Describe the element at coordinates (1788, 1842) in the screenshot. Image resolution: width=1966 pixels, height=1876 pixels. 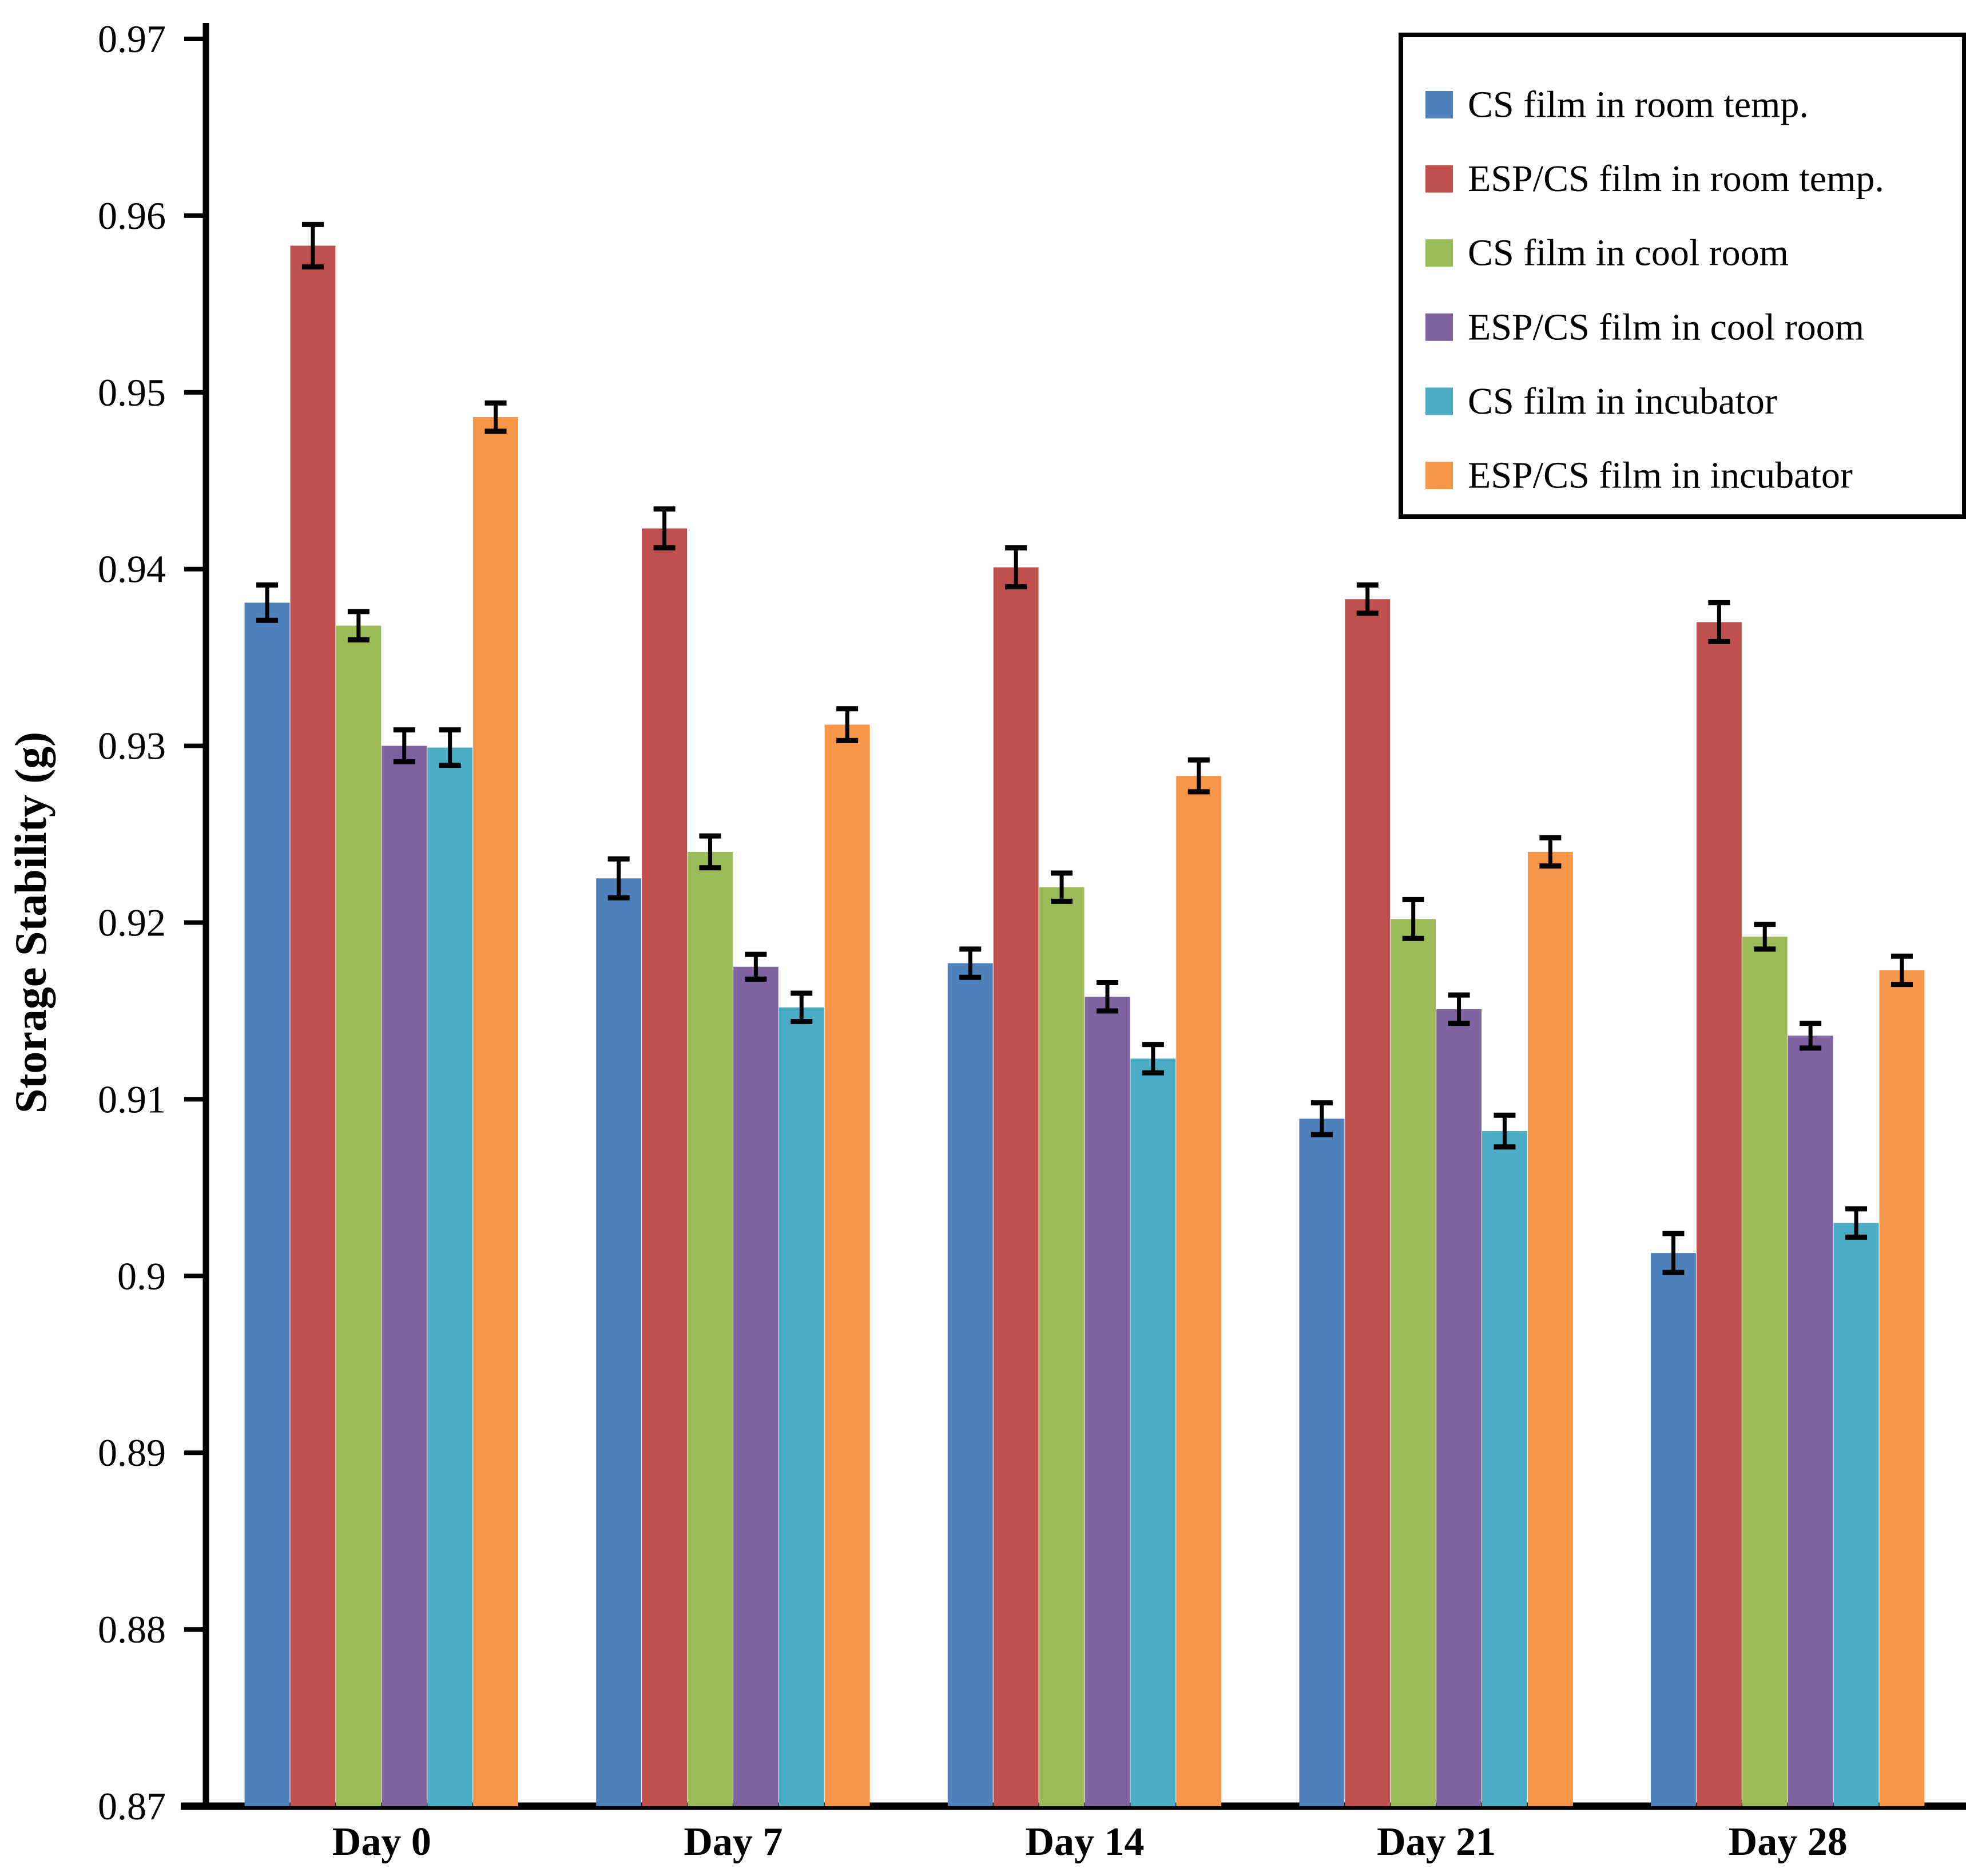
I see `x-category-label: Day 28` at that location.